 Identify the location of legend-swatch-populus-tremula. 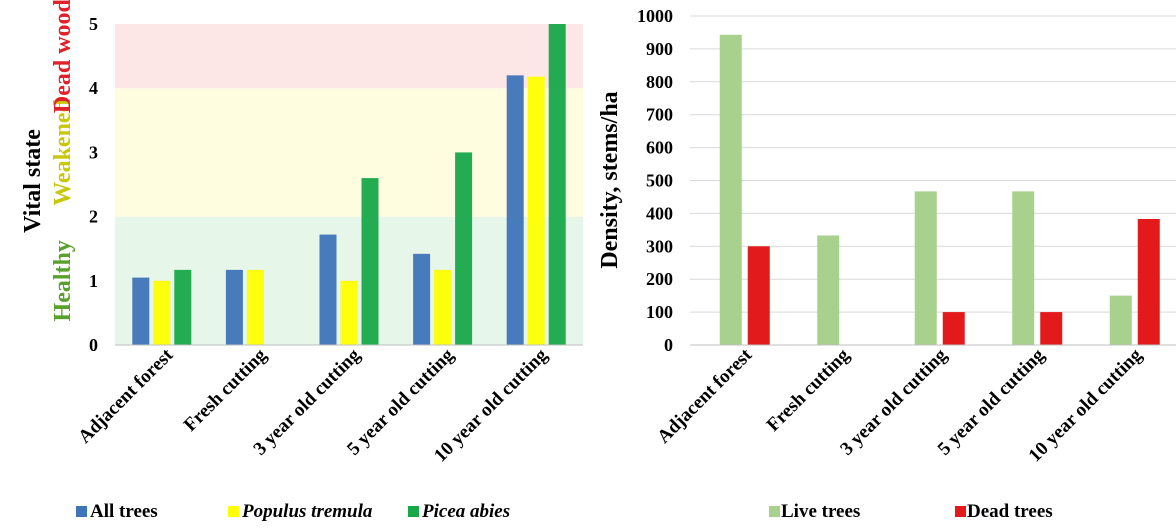
(233, 511).